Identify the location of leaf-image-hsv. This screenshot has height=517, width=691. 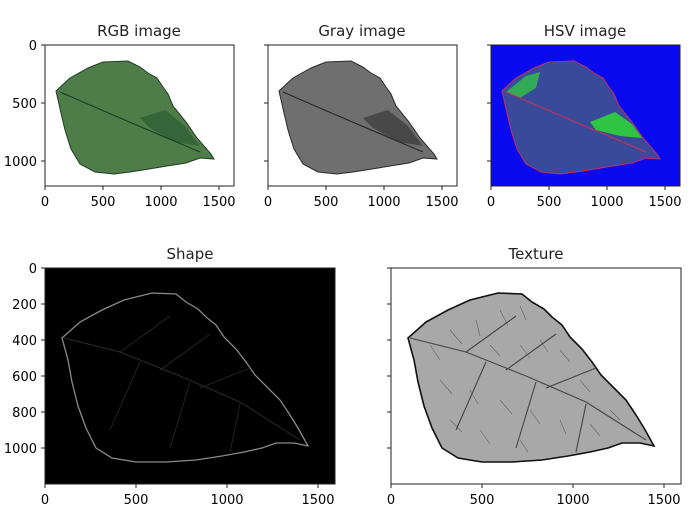
(581, 117).